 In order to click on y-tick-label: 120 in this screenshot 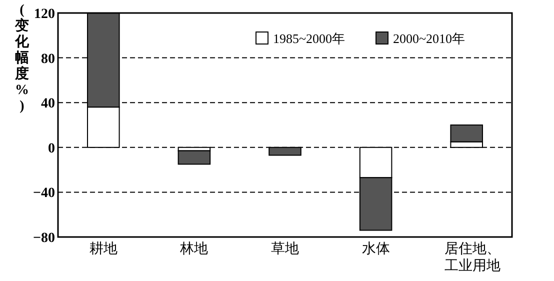, I will do `click(44, 14)`.